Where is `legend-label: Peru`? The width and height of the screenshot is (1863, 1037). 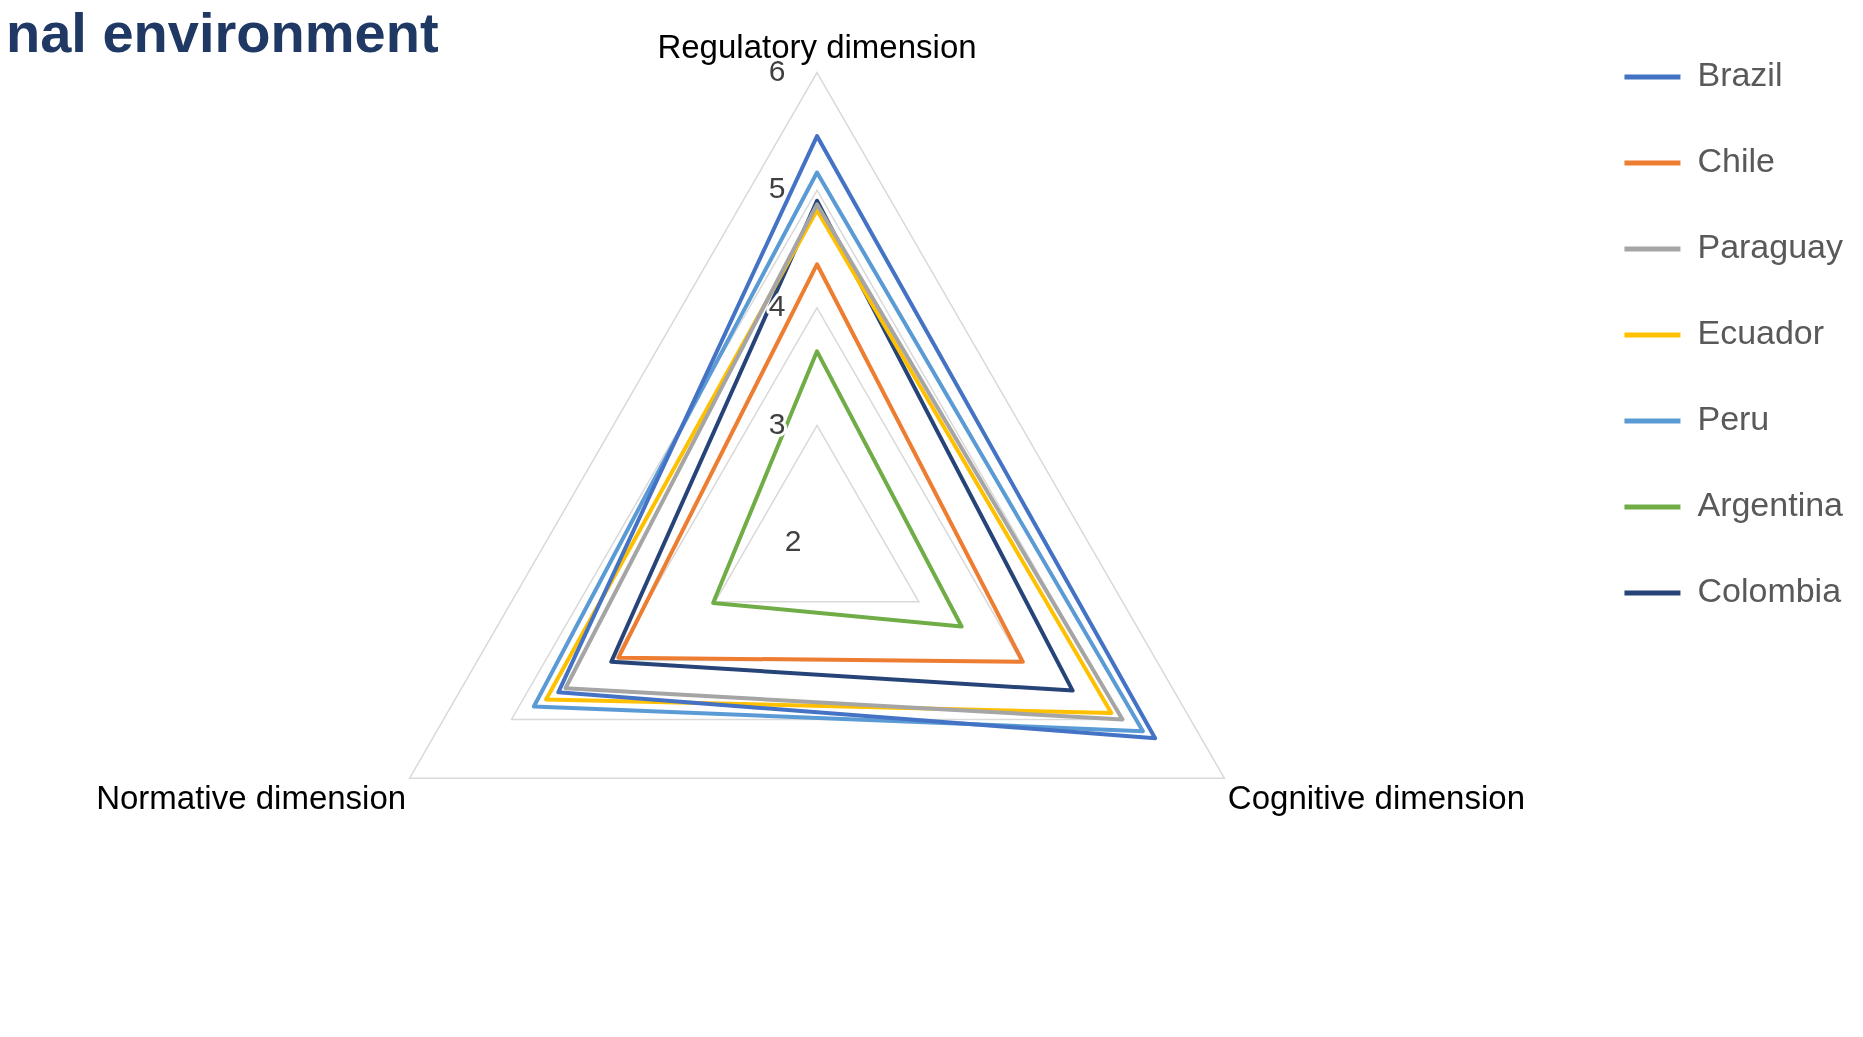 legend-label: Peru is located at coordinates (1733, 418).